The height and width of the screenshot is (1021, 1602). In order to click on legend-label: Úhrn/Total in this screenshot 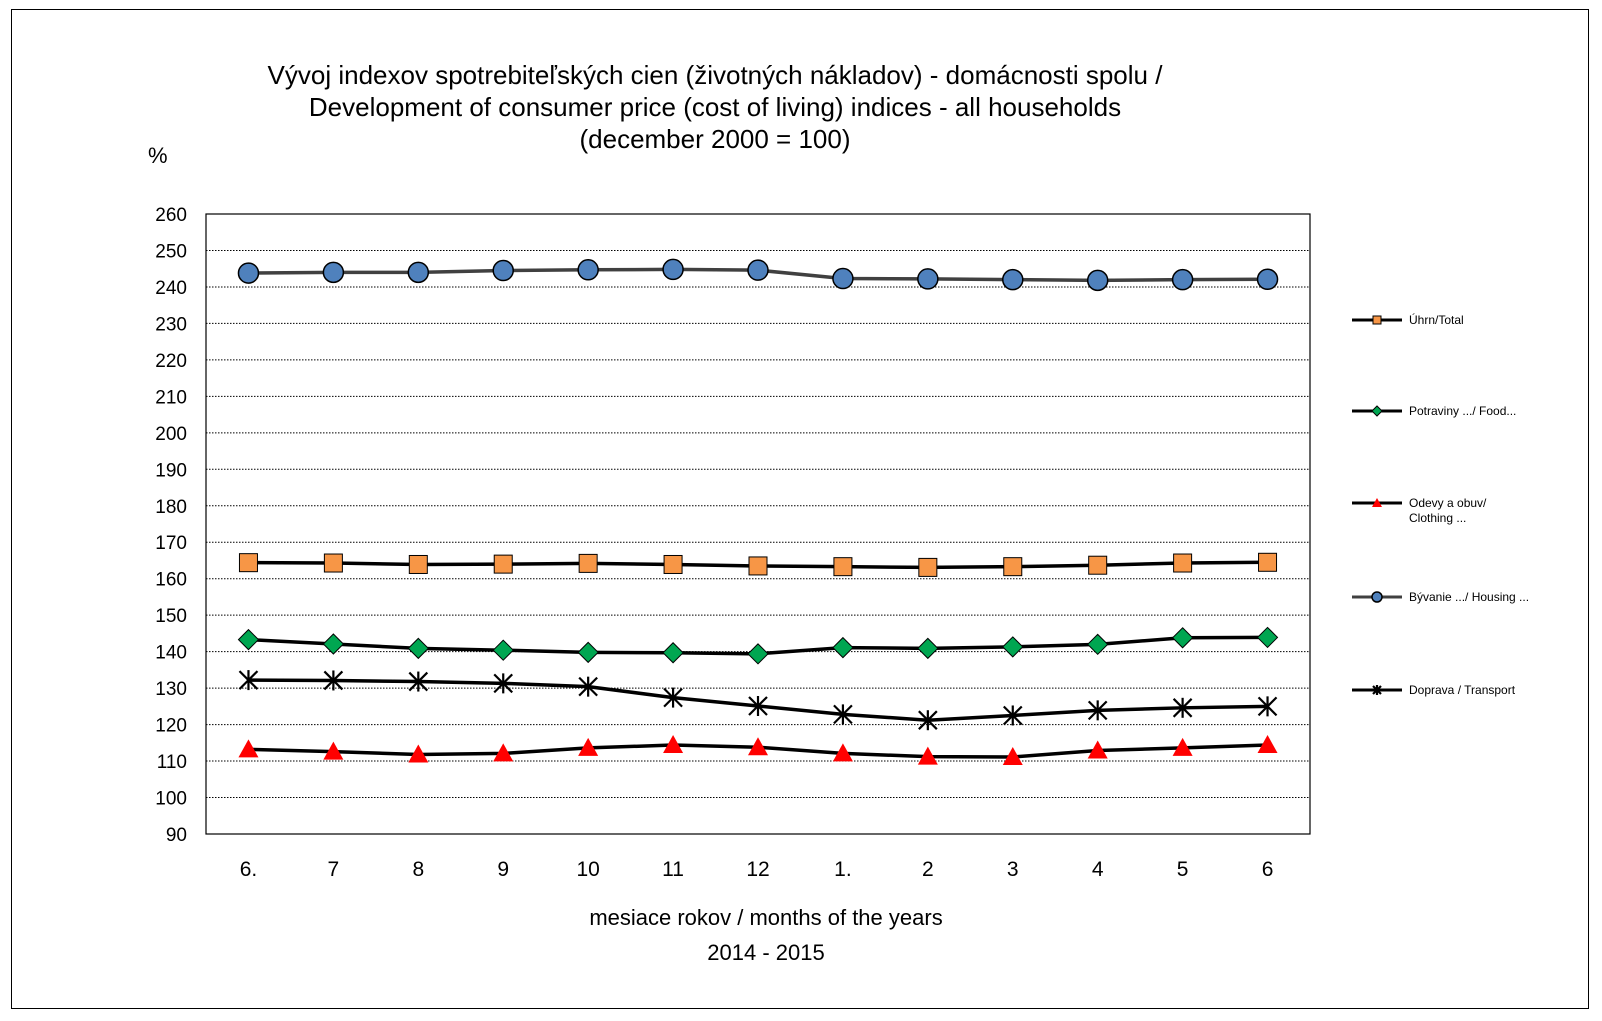, I will do `click(1436, 319)`.